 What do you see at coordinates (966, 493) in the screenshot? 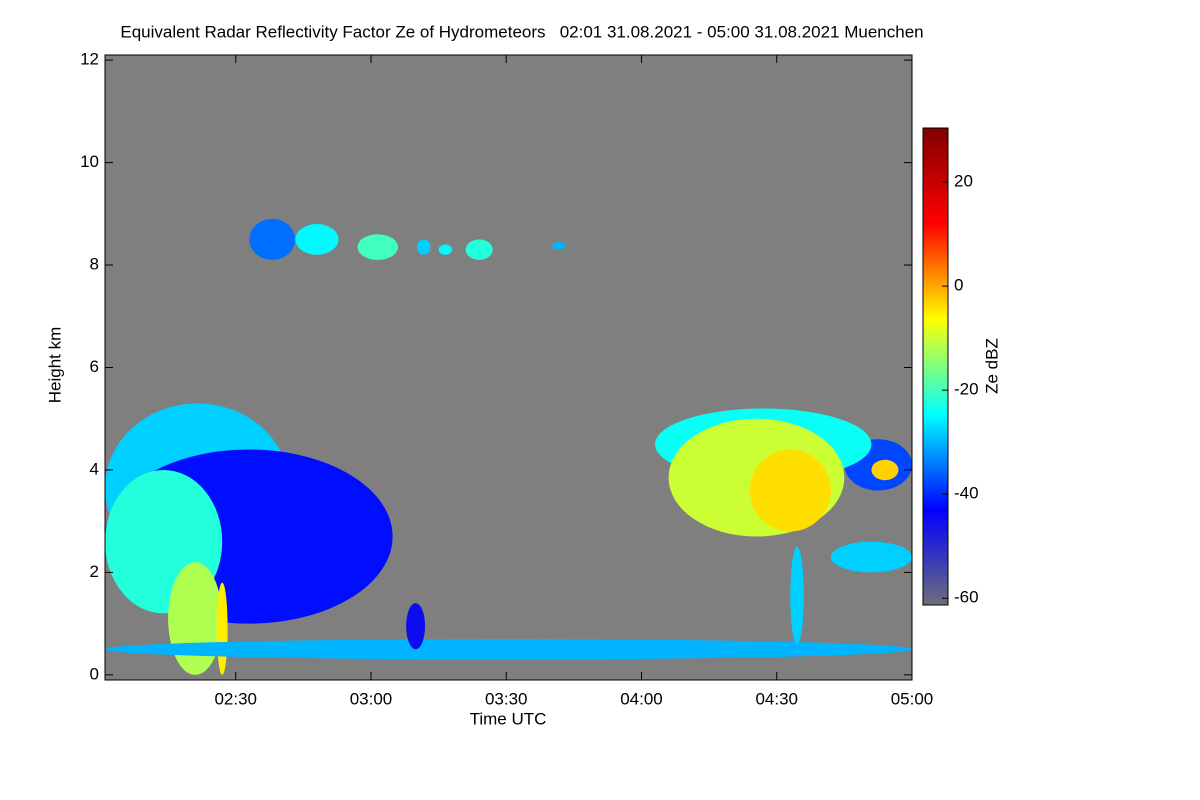
I see `colorbar-tick-label: -40` at bounding box center [966, 493].